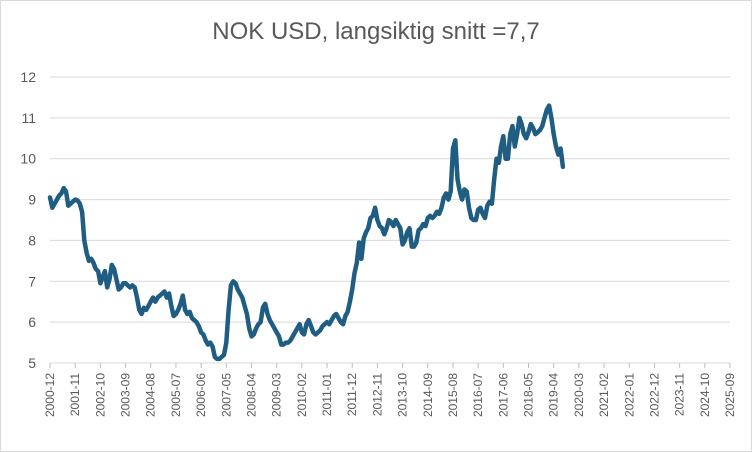 This screenshot has width=752, height=452. Describe the element at coordinates (28, 159) in the screenshot. I see `y-tick-label: 10` at that location.